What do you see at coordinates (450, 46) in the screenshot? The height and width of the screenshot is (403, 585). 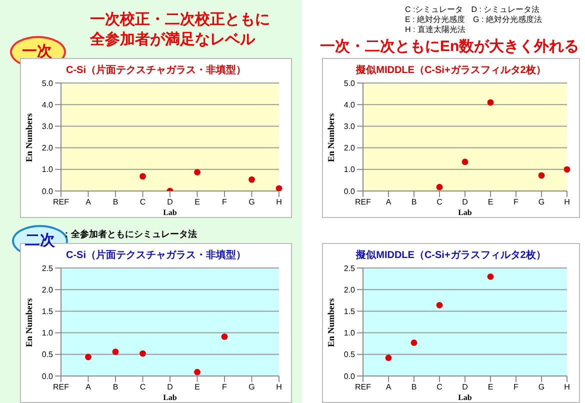 I see `text: 一次・二次ともにEn数が大きく外れる` at bounding box center [450, 46].